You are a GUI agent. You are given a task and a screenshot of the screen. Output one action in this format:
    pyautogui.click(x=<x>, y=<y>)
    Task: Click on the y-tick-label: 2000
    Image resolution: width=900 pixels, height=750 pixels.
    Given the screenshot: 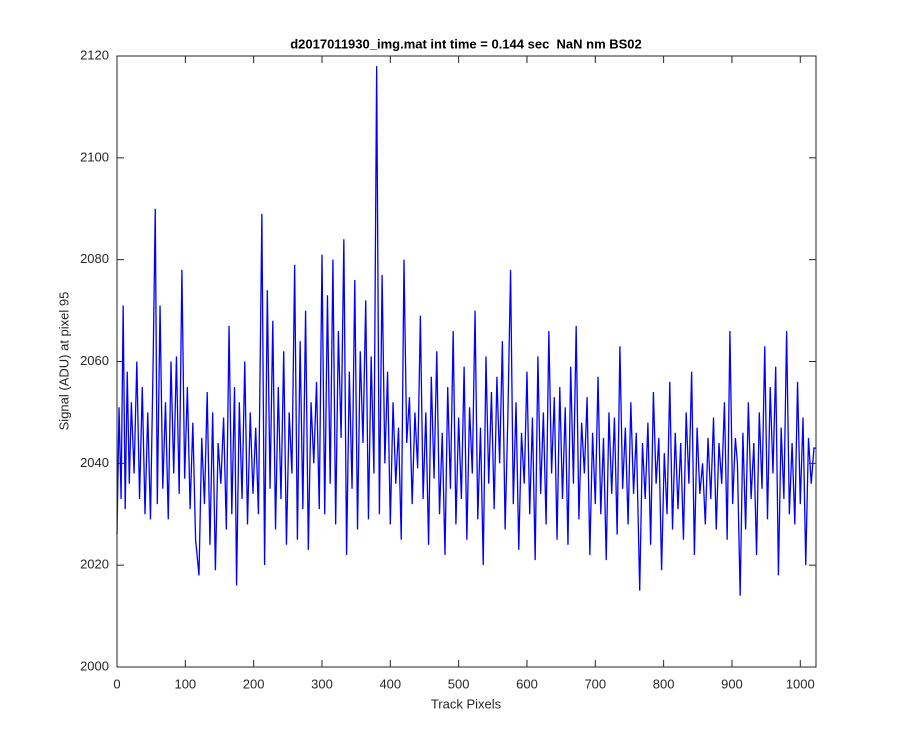 What is the action you would take?
    pyautogui.click(x=94, y=665)
    